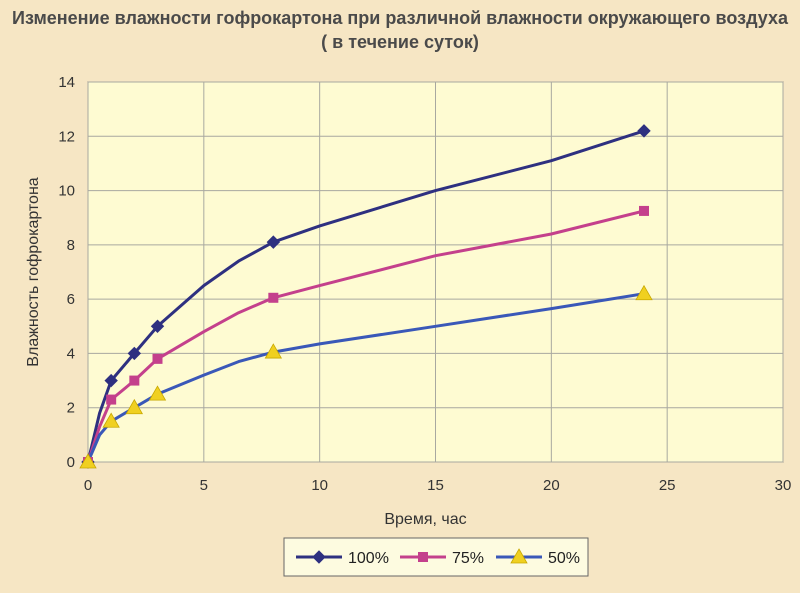 This screenshot has width=800, height=593. I want to click on legend-label: 75%, so click(468, 558).